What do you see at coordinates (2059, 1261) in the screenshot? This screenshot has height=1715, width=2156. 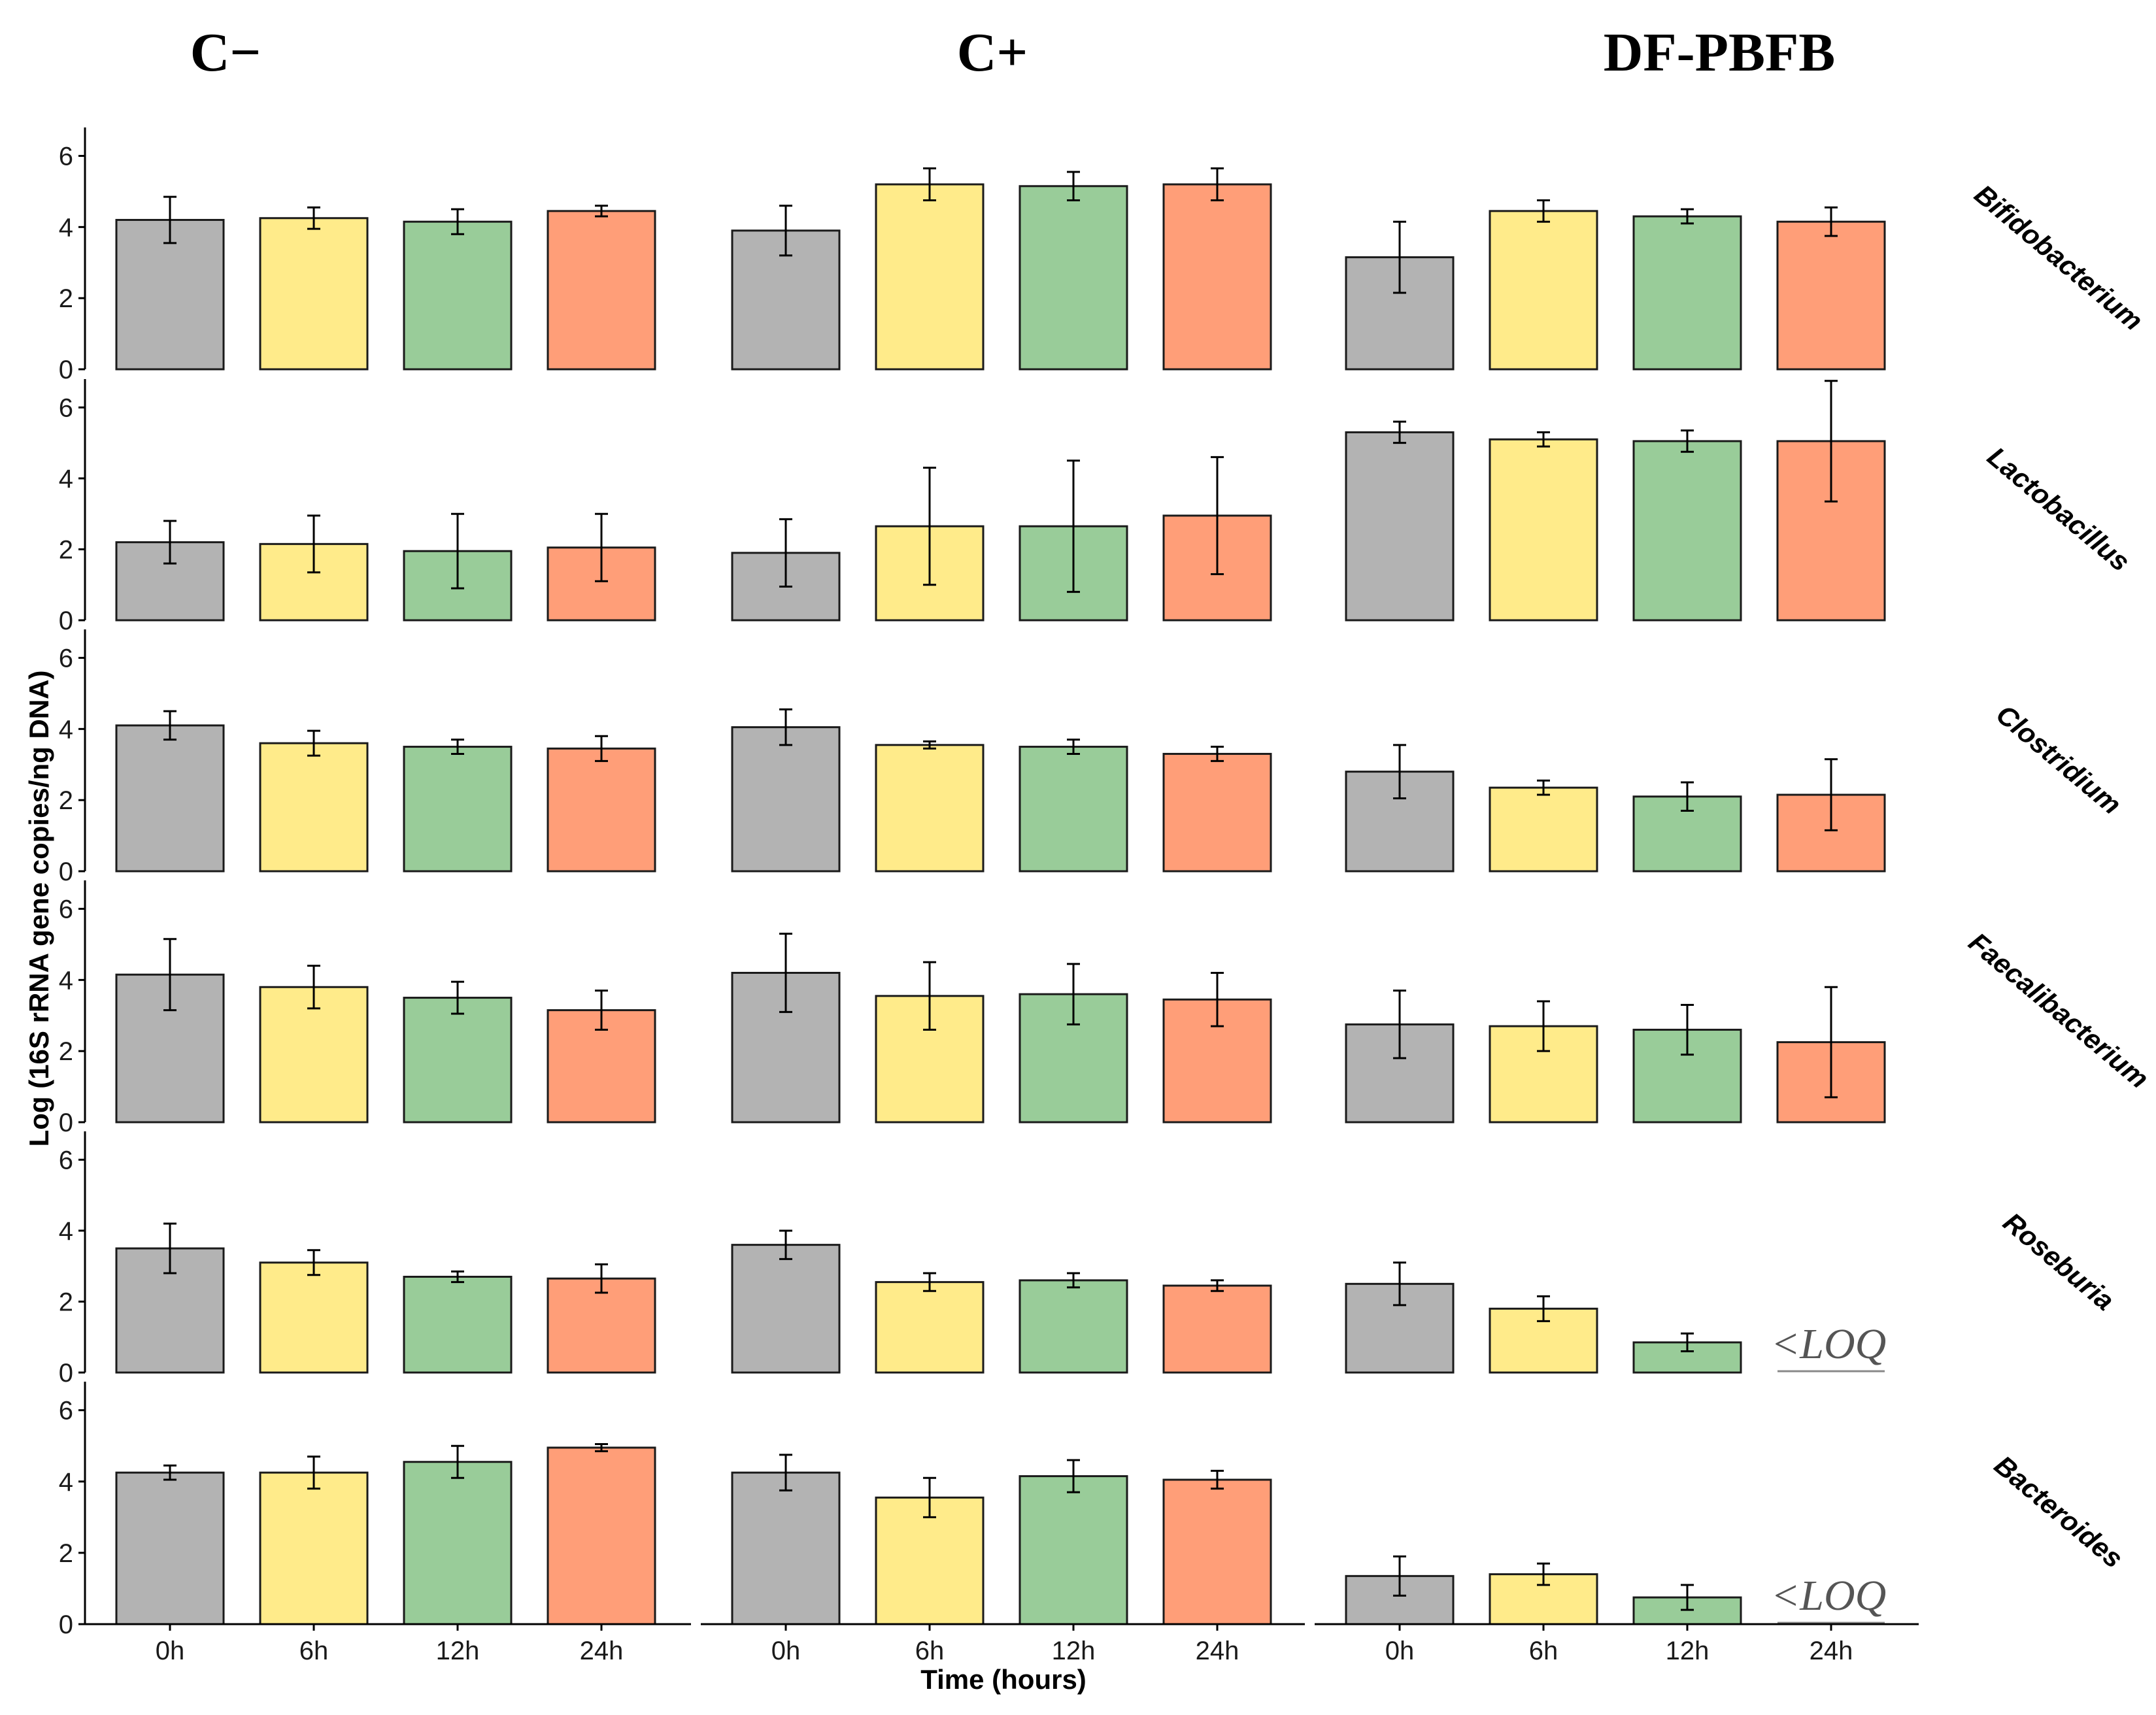 I see `row-label-roseburia: Roseburia` at bounding box center [2059, 1261].